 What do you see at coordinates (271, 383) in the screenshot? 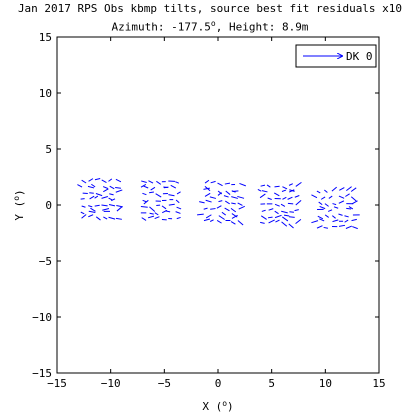
I see `x-tick-label: 5` at bounding box center [271, 383].